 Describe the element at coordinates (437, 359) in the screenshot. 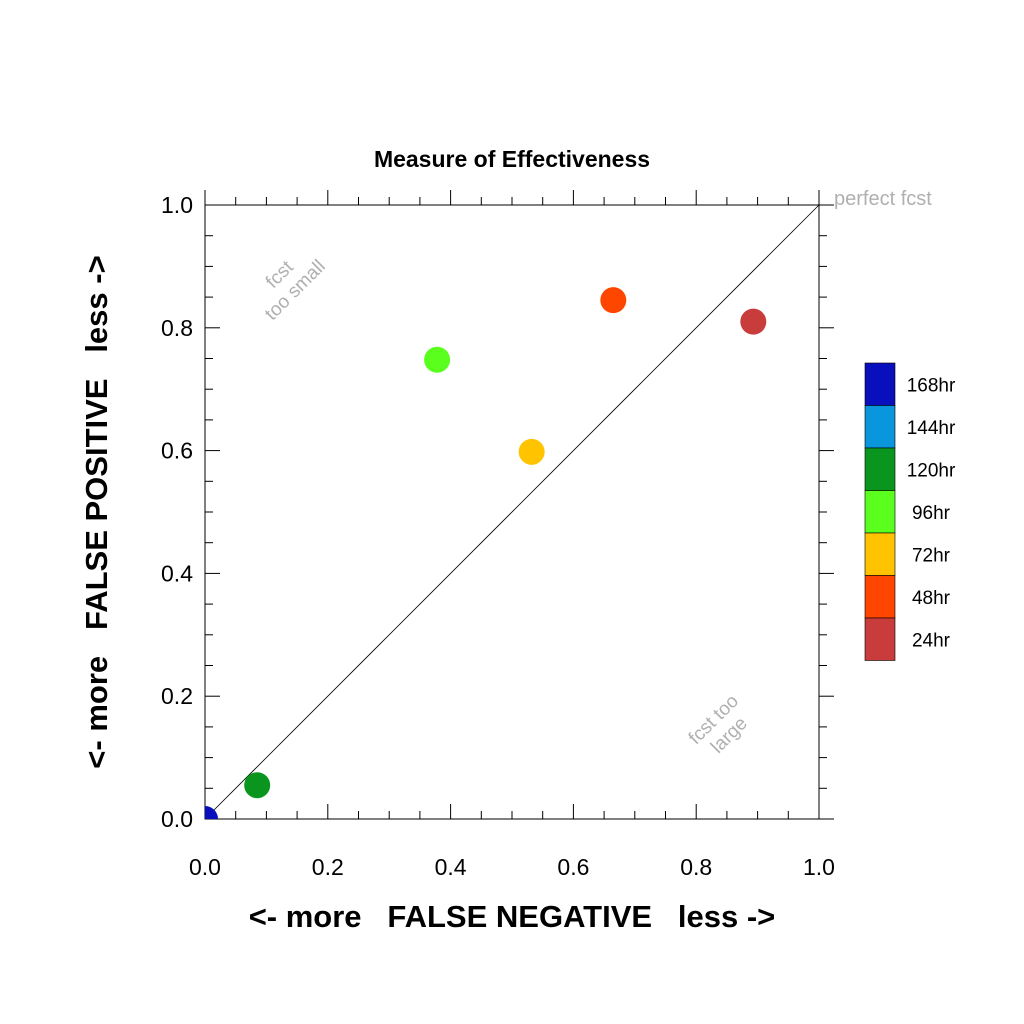

I see `point-96hr` at that location.